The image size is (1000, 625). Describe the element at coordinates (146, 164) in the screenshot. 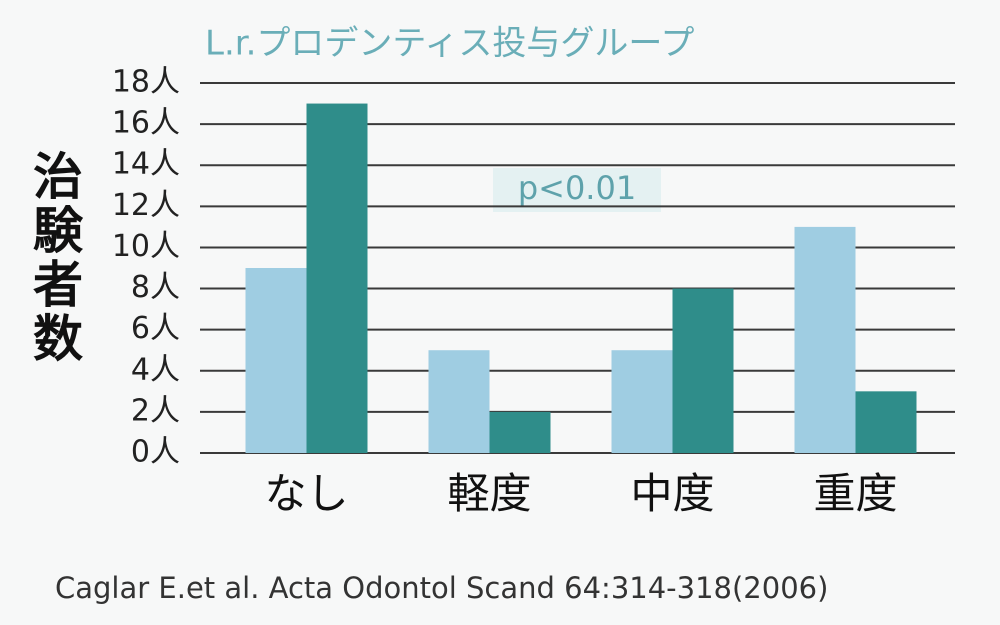

I see `y-tick-label: 14人` at that location.